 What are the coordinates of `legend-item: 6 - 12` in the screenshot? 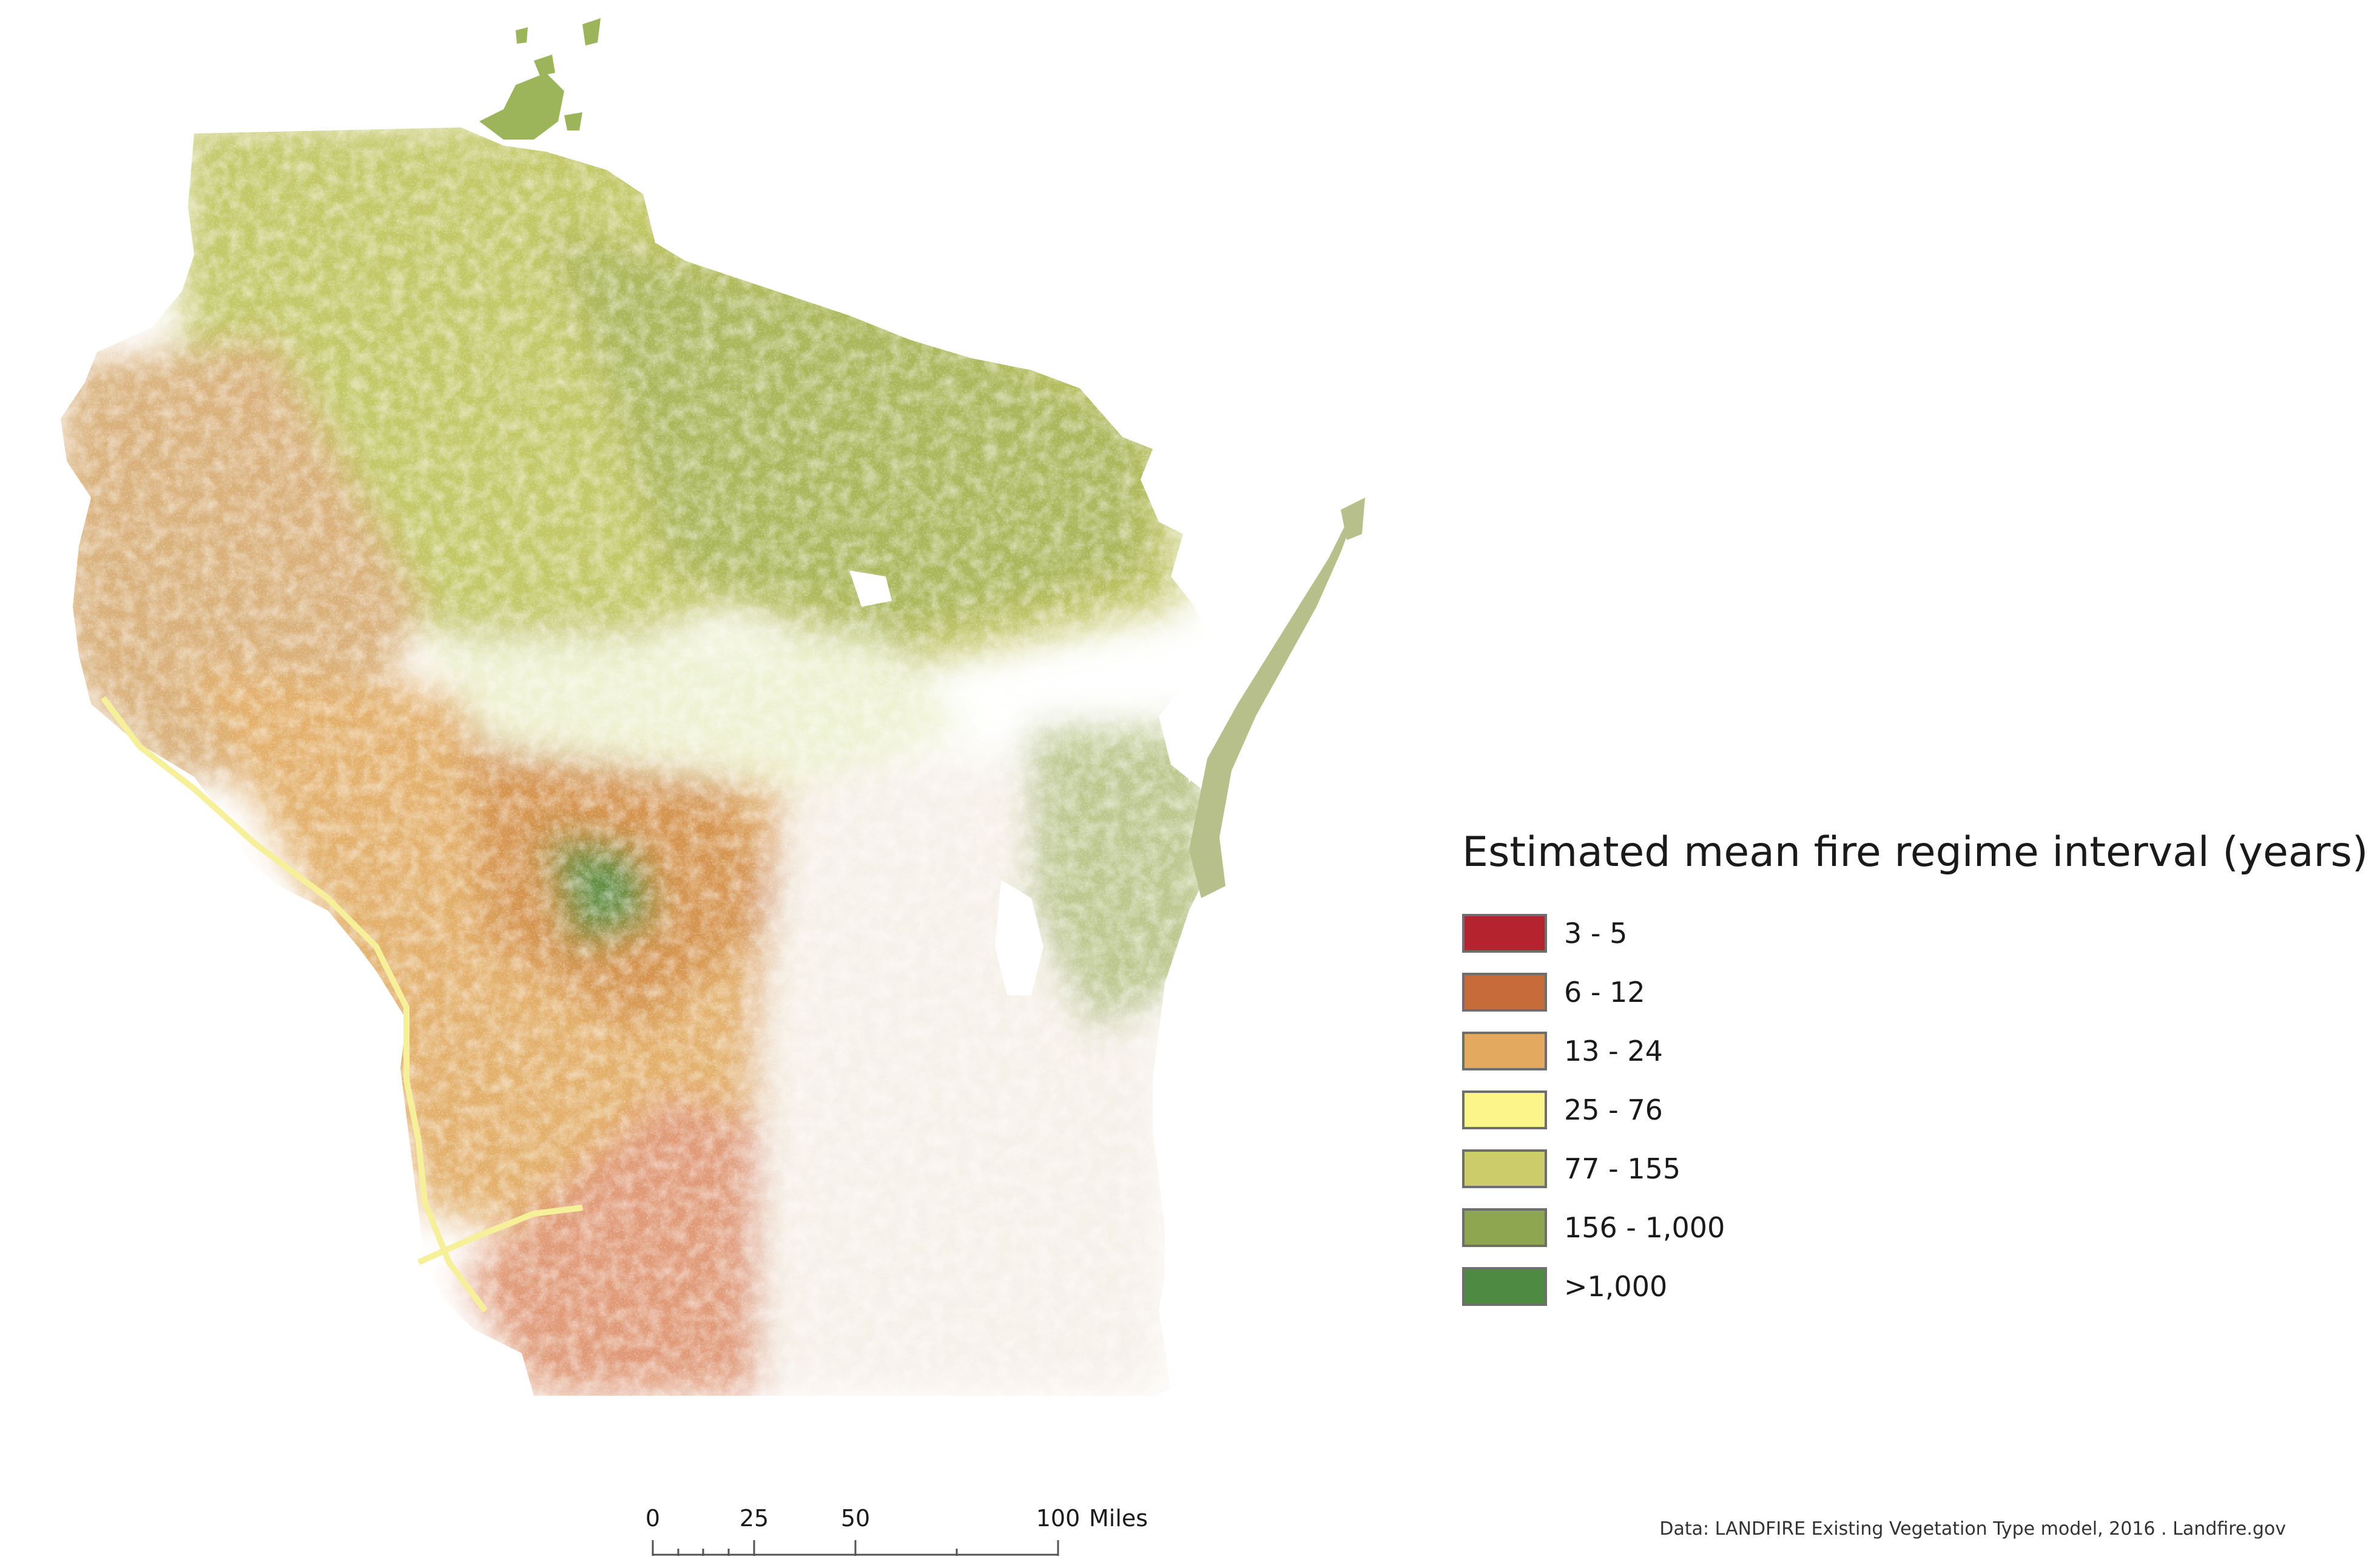 It's located at (1826, 991).